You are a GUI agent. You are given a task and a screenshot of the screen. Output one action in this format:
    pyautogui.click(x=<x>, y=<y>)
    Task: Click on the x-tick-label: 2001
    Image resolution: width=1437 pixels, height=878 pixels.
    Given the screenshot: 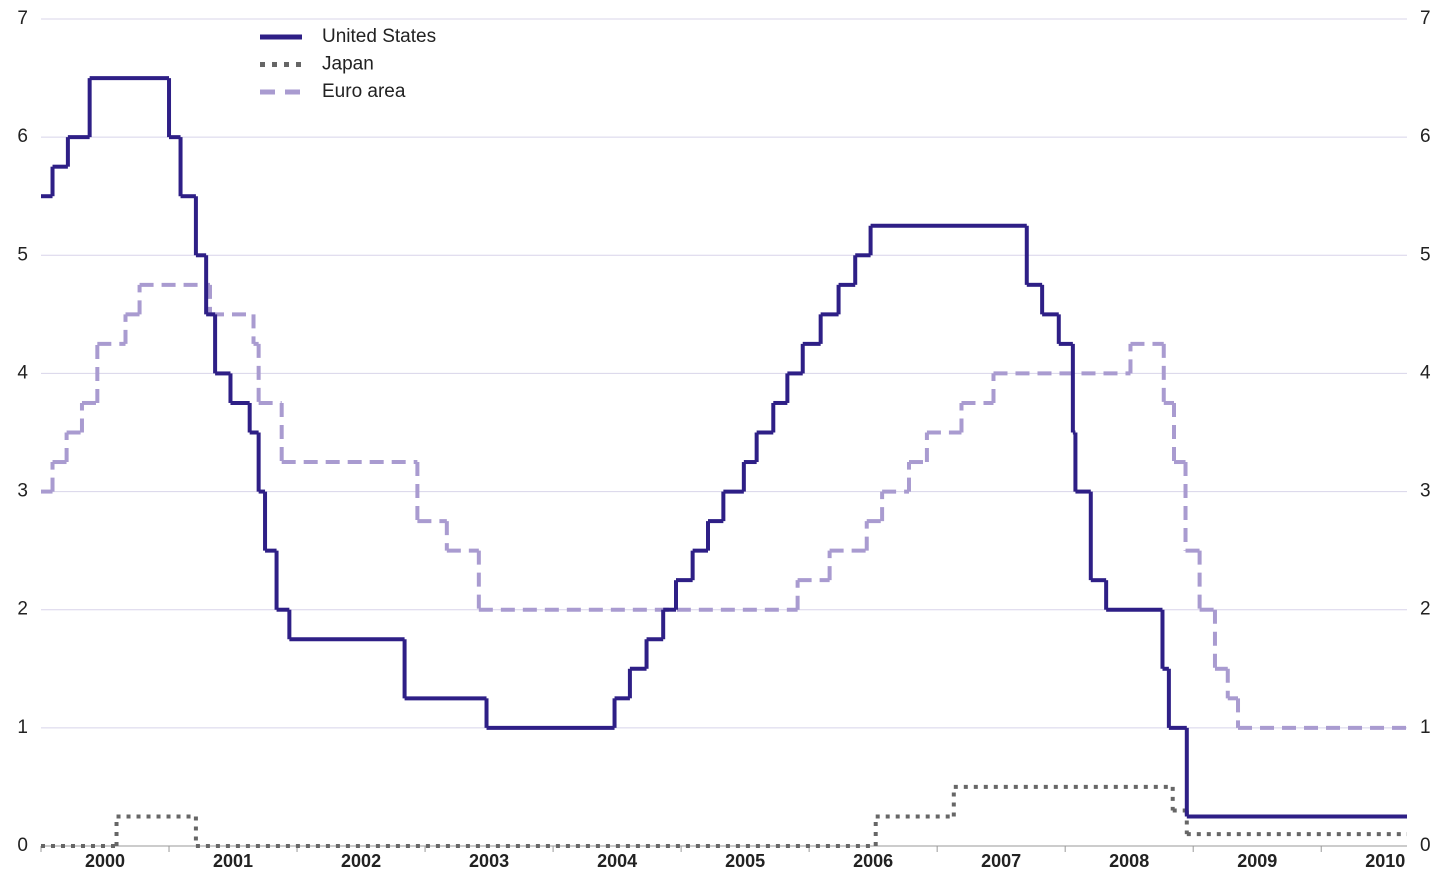 What is the action you would take?
    pyautogui.click(x=233, y=861)
    